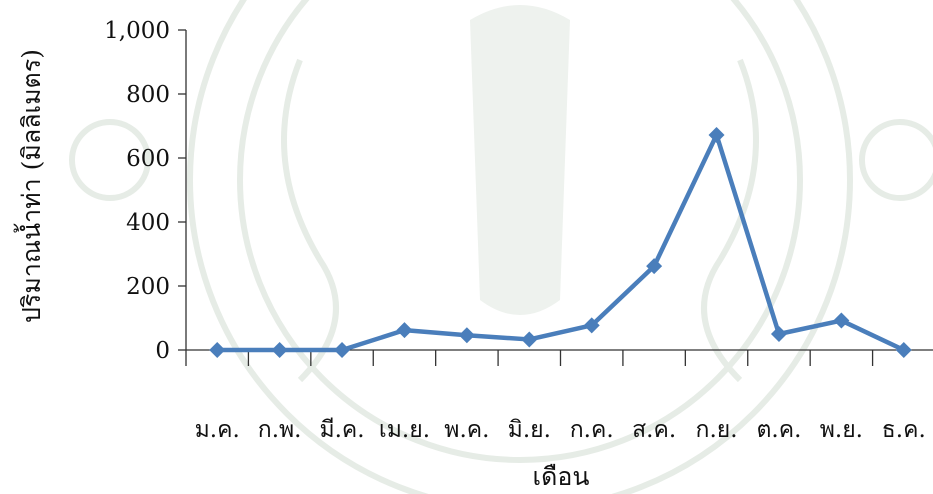 This screenshot has width=933, height=494. What do you see at coordinates (145, 191) in the screenshot?
I see `y-axis-ticks: 0 200 400 600 800 1,000` at bounding box center [145, 191].